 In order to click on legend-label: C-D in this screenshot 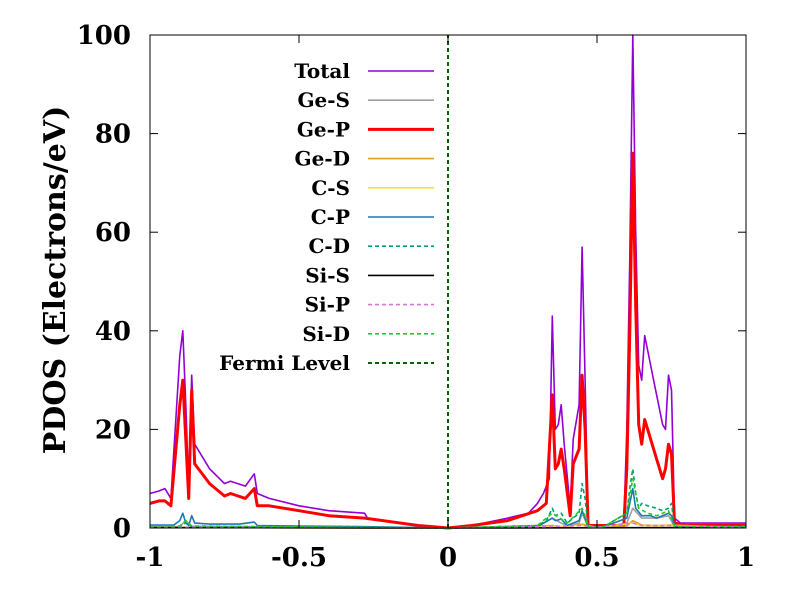, I will do `click(329, 246)`.